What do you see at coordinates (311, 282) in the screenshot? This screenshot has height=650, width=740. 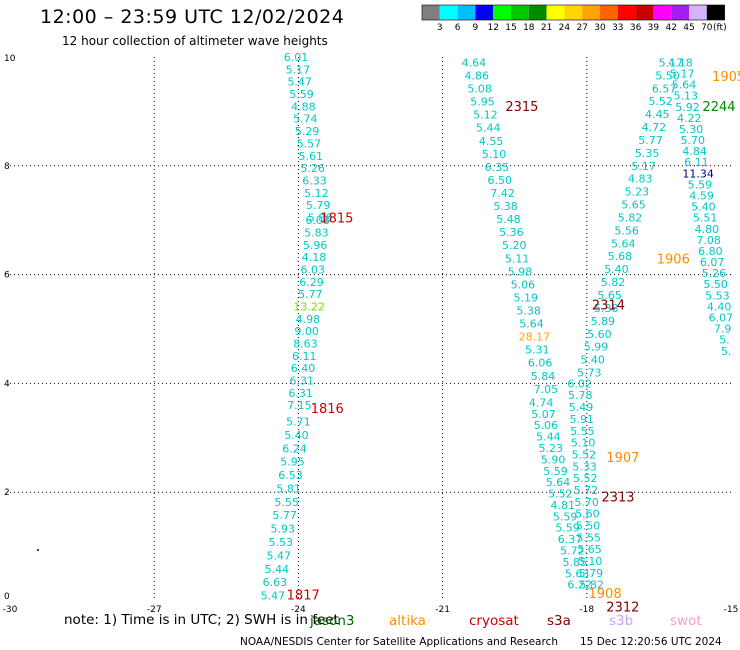 I see `wave-height-label: 6.29` at bounding box center [311, 282].